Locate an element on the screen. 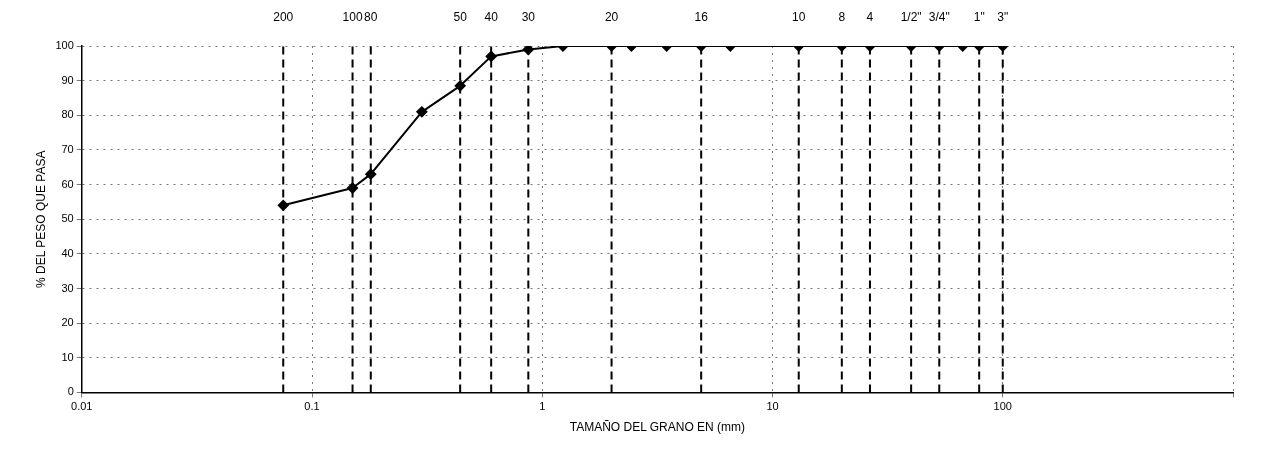 Image resolution: width=1275 pixels, height=449 pixels. x-axis-title: TAMAÑO DEL GRANO EN (mm) is located at coordinates (657, 427).